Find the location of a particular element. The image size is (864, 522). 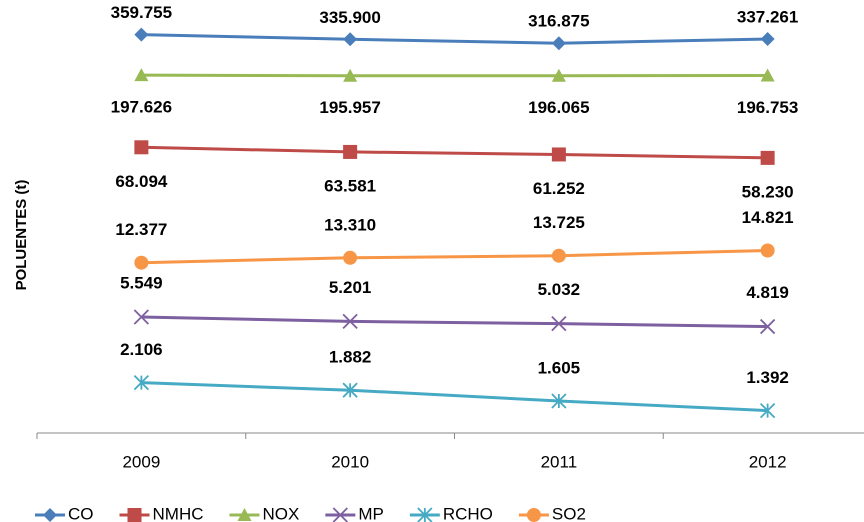

legend-label: MP is located at coordinates (371, 513).